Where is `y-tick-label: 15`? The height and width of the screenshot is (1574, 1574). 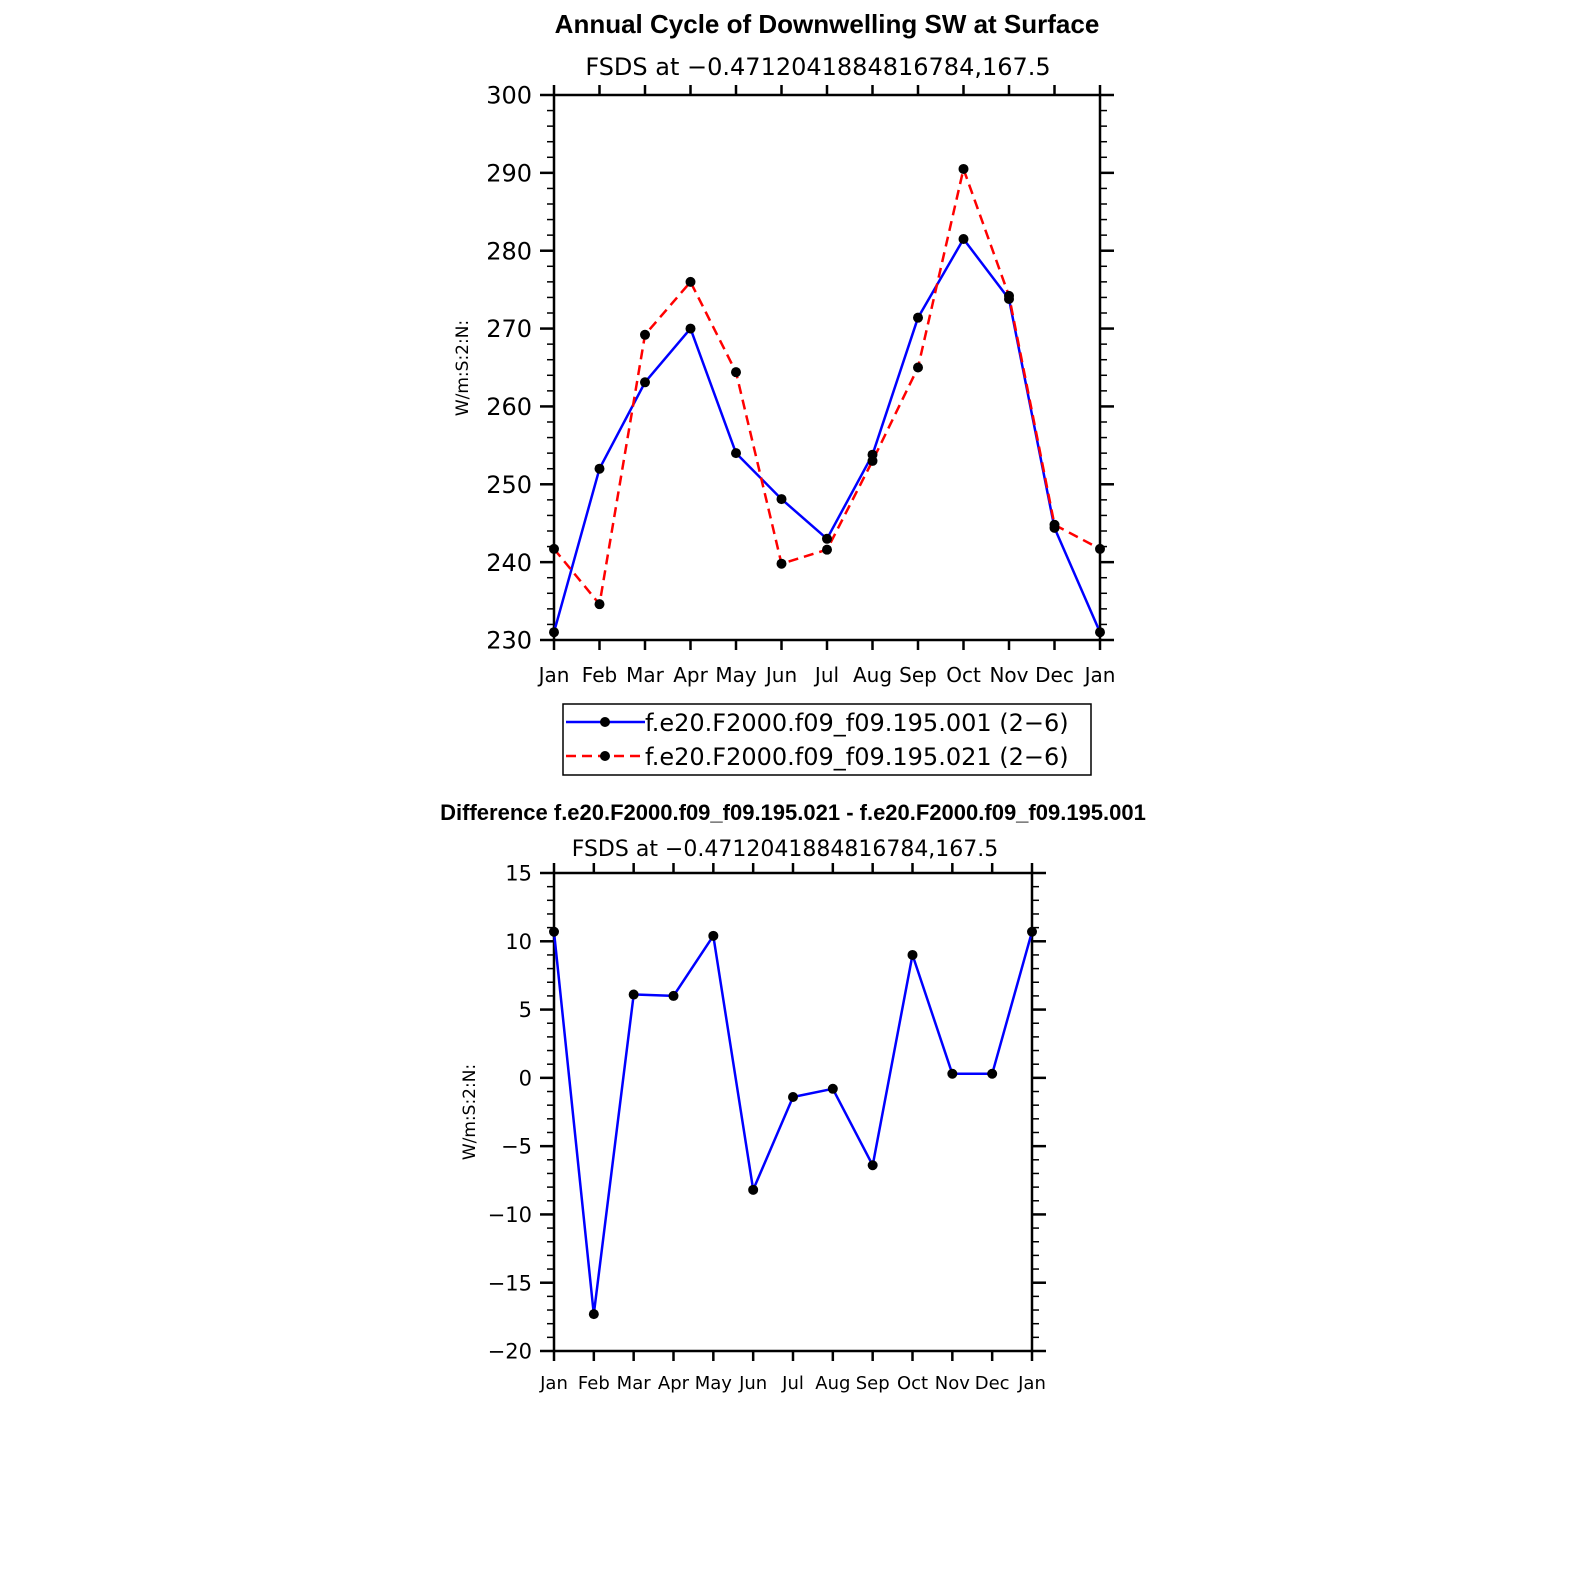 y-tick-label: 15 is located at coordinates (518, 874).